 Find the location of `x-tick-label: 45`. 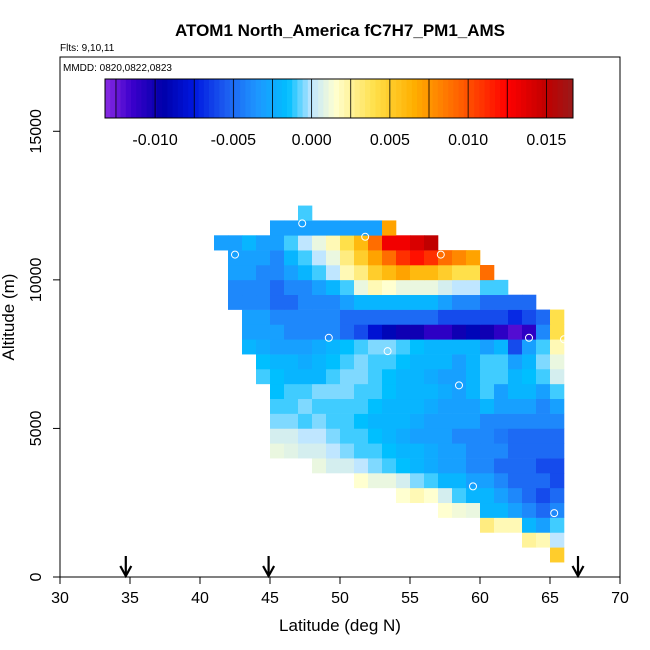

x-tick-label: 45 is located at coordinates (270, 598).